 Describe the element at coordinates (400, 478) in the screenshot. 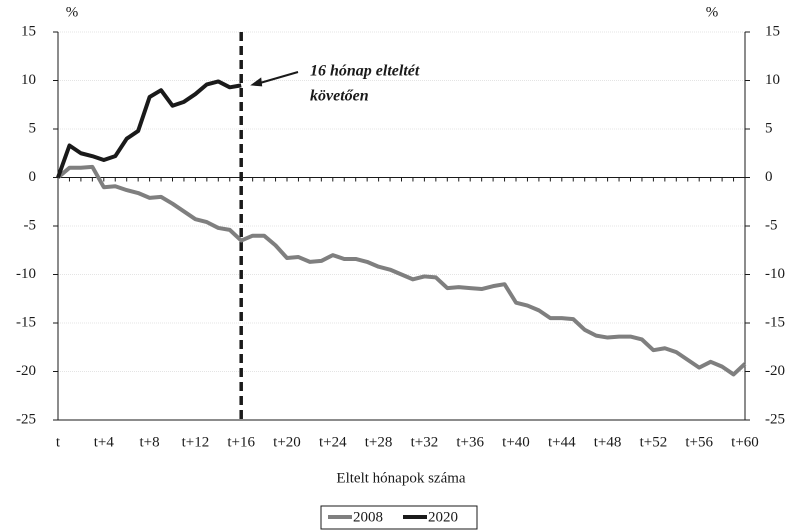

I see `x-axis-label: Eltelt hónapok száma` at that location.